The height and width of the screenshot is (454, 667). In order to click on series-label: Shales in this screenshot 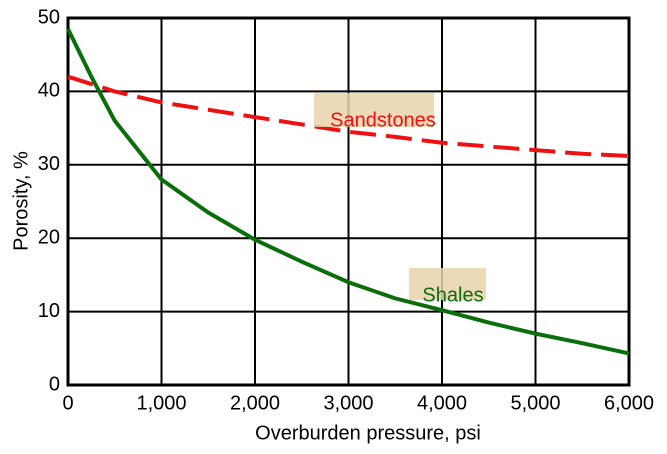, I will do `click(452, 295)`.